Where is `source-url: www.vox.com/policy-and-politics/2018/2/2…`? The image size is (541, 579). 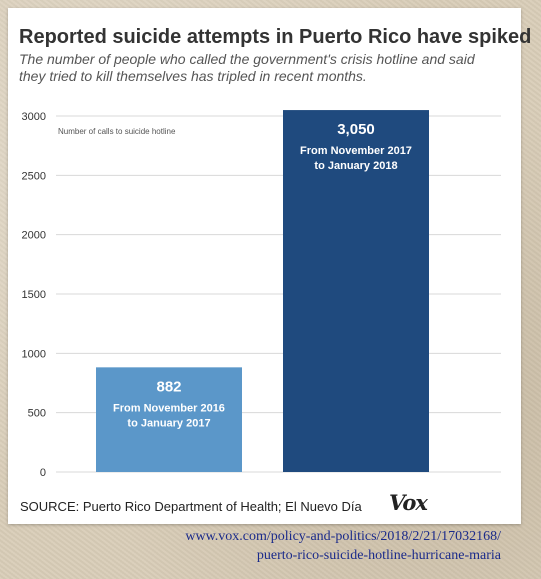
source-url: www.vox.com/policy-and-politics/2018/2/2… is located at coordinates (343, 546).